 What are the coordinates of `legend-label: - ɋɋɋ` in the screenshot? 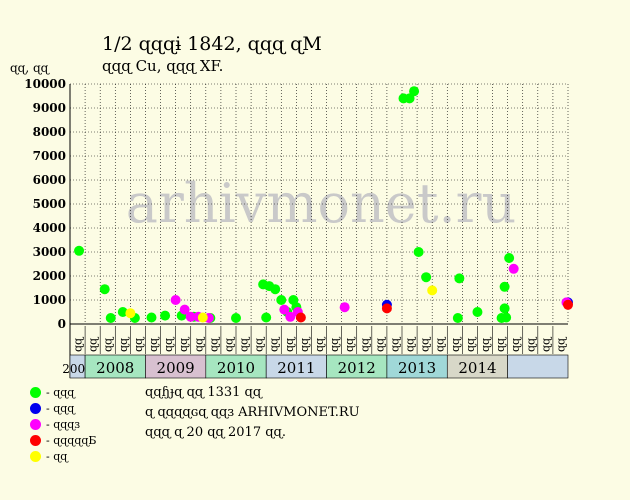 It's located at (60, 392).